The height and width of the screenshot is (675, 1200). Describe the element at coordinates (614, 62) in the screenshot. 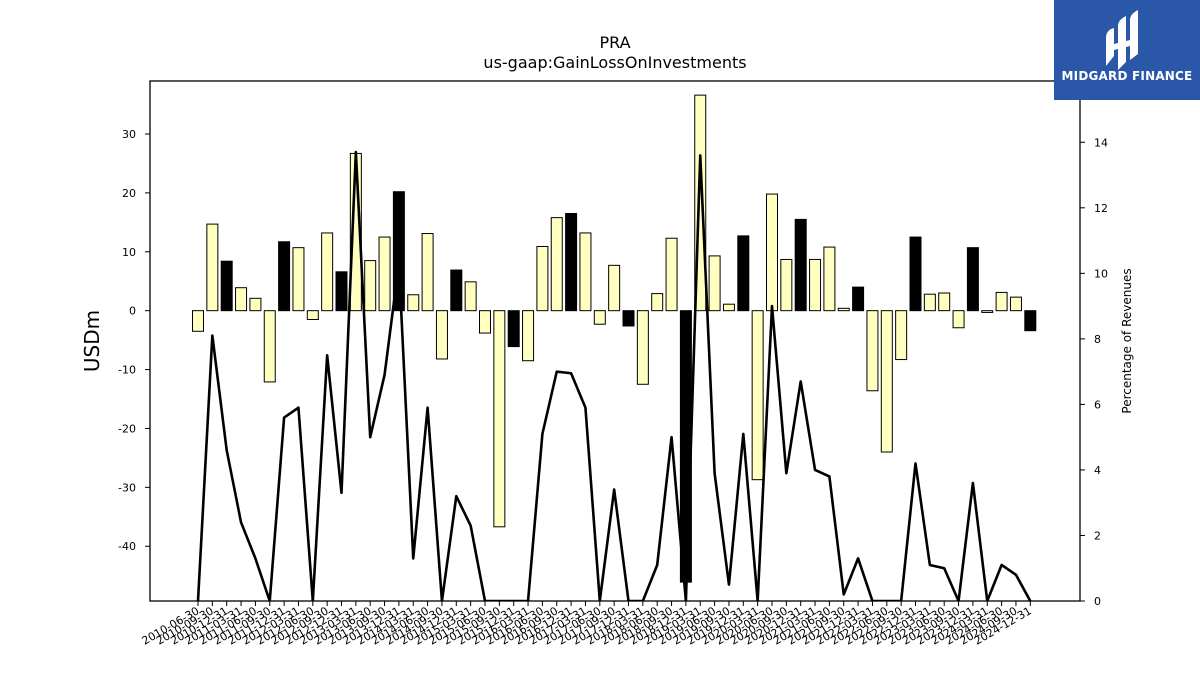

I see `chart-subtitle: us-gaap:GainLossOnInvestments` at that location.